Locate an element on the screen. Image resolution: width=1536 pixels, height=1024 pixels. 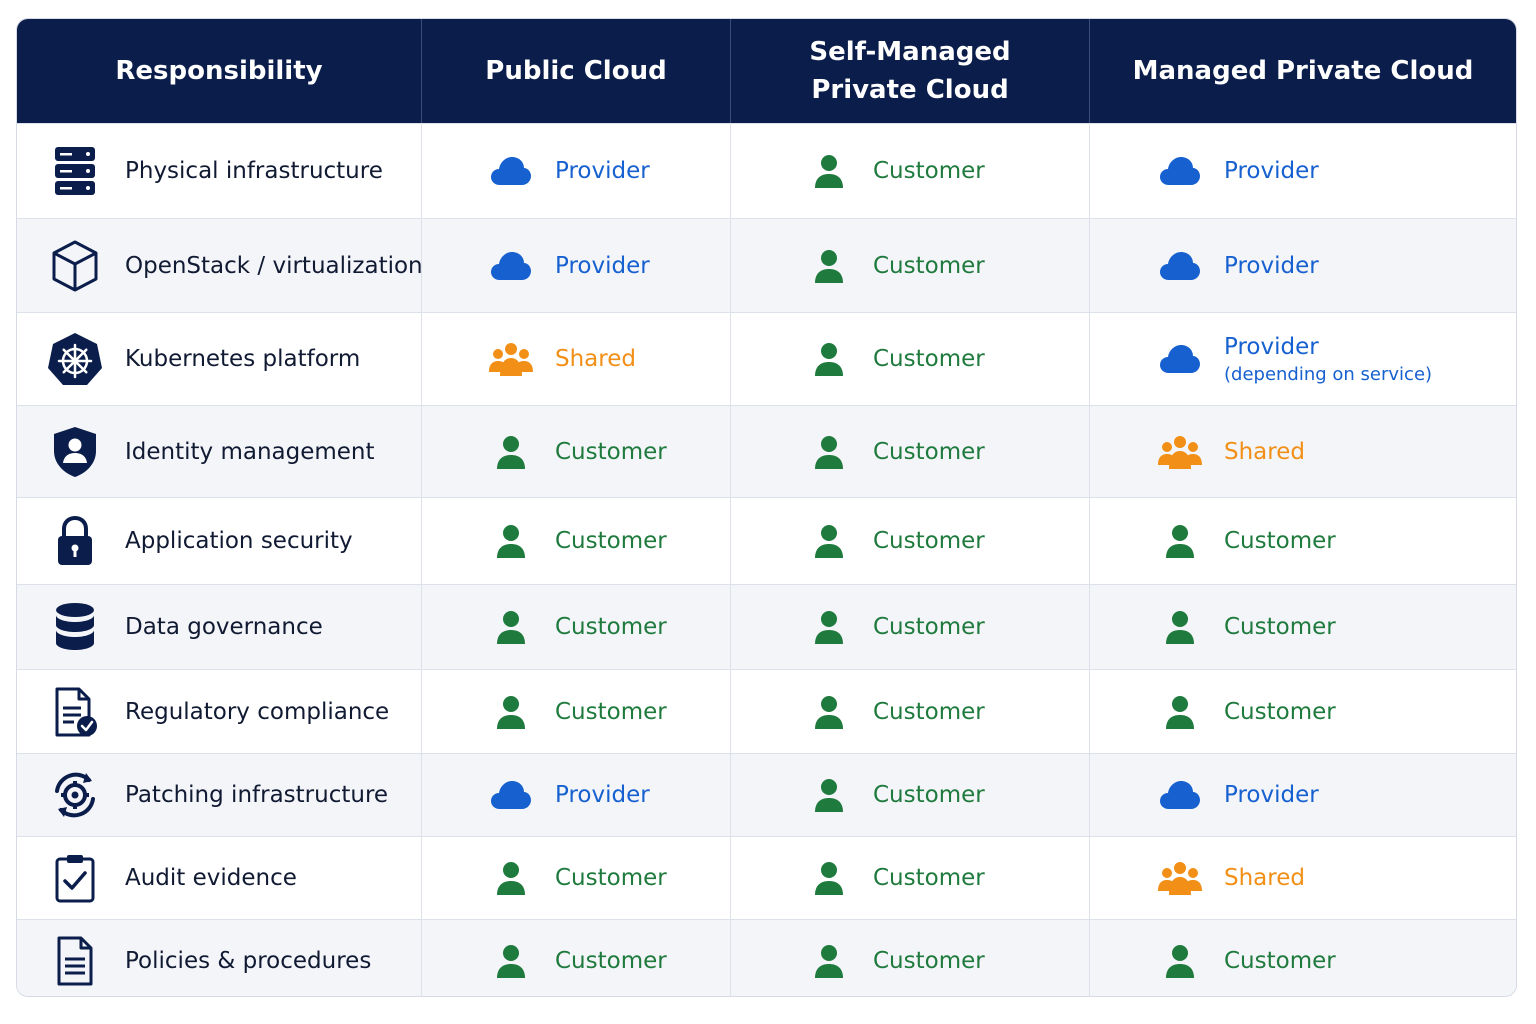
managed-private-cell: Provider (depending on service) is located at coordinates (1303, 359).